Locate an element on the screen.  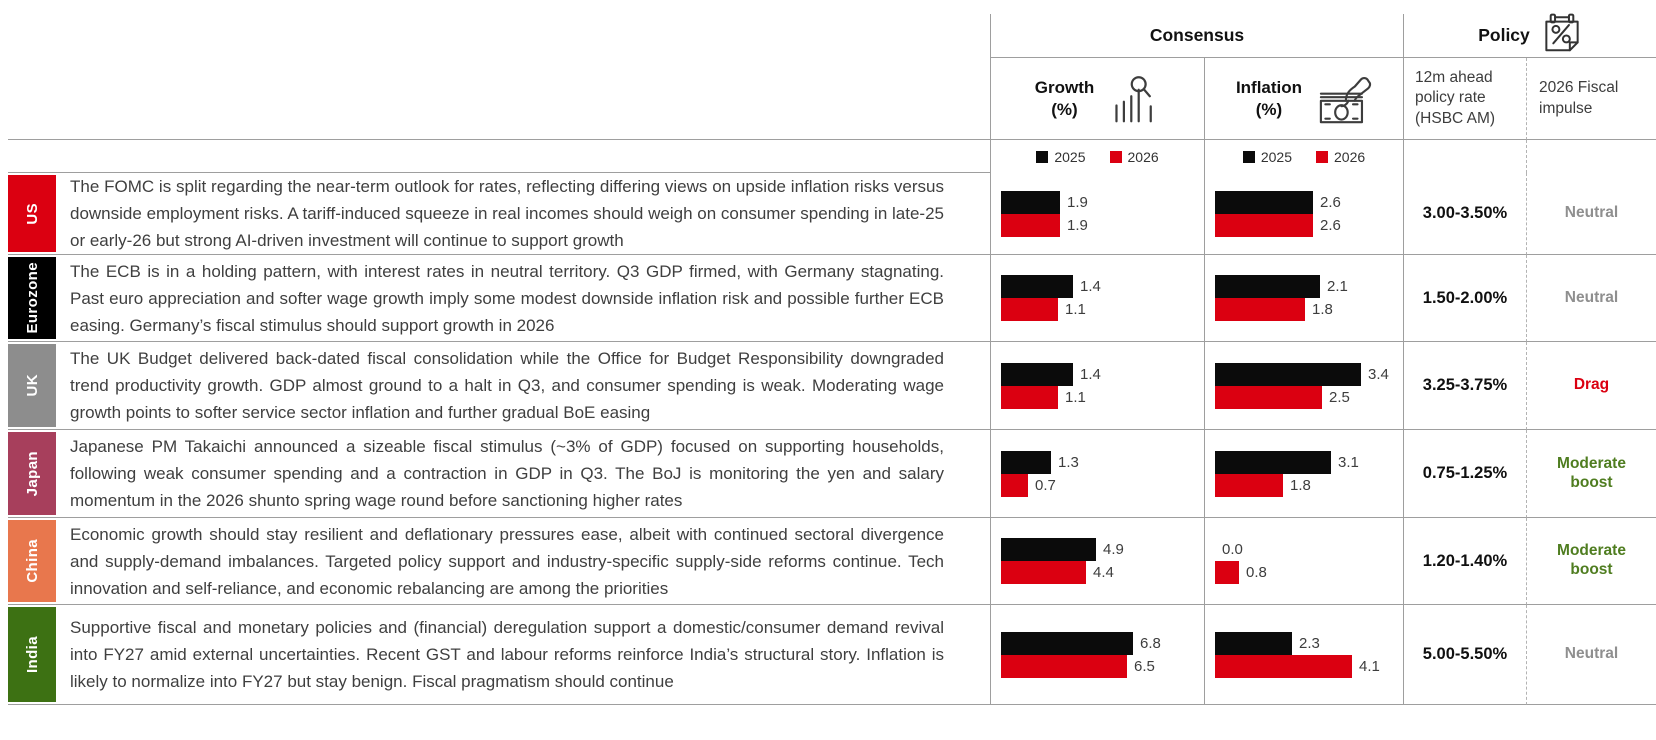
inflation-chart-cell: 2.1 1.8 is located at coordinates (1303, 298).